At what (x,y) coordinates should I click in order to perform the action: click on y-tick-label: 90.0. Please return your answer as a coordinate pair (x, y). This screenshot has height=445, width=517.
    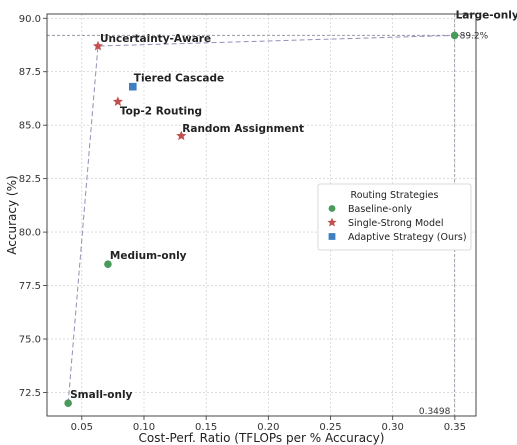
    Looking at the image, I should click on (30, 19).